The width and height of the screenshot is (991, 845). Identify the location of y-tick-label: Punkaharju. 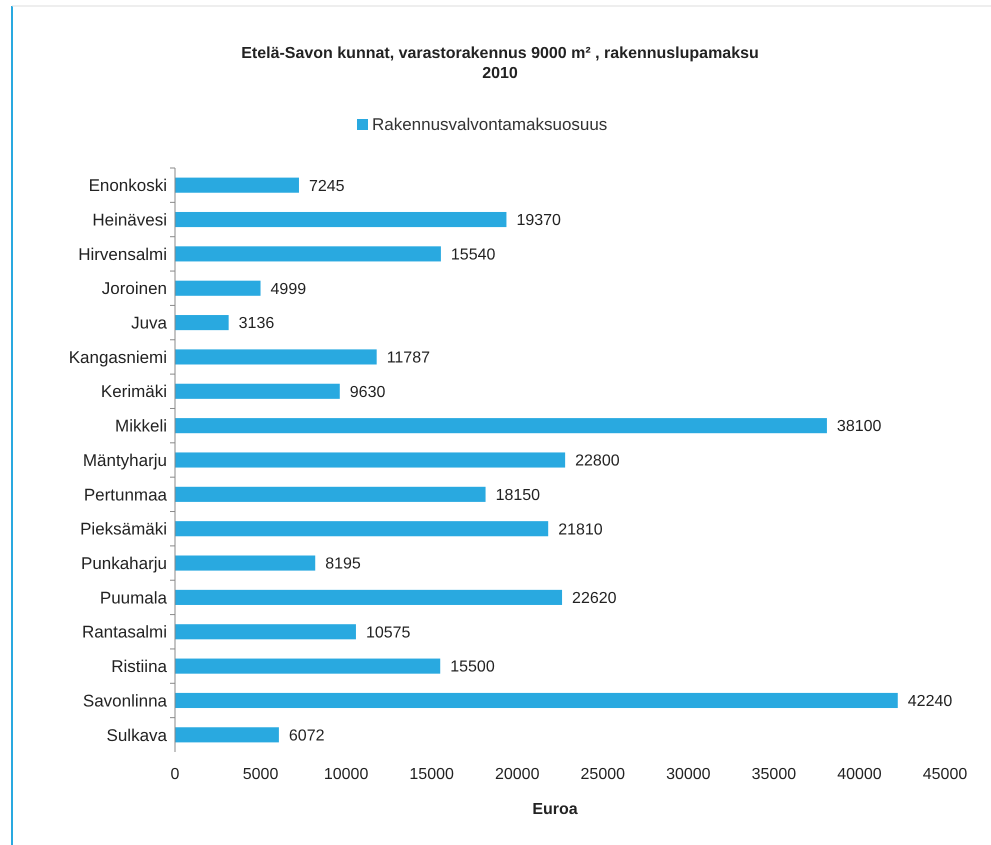
(123, 564).